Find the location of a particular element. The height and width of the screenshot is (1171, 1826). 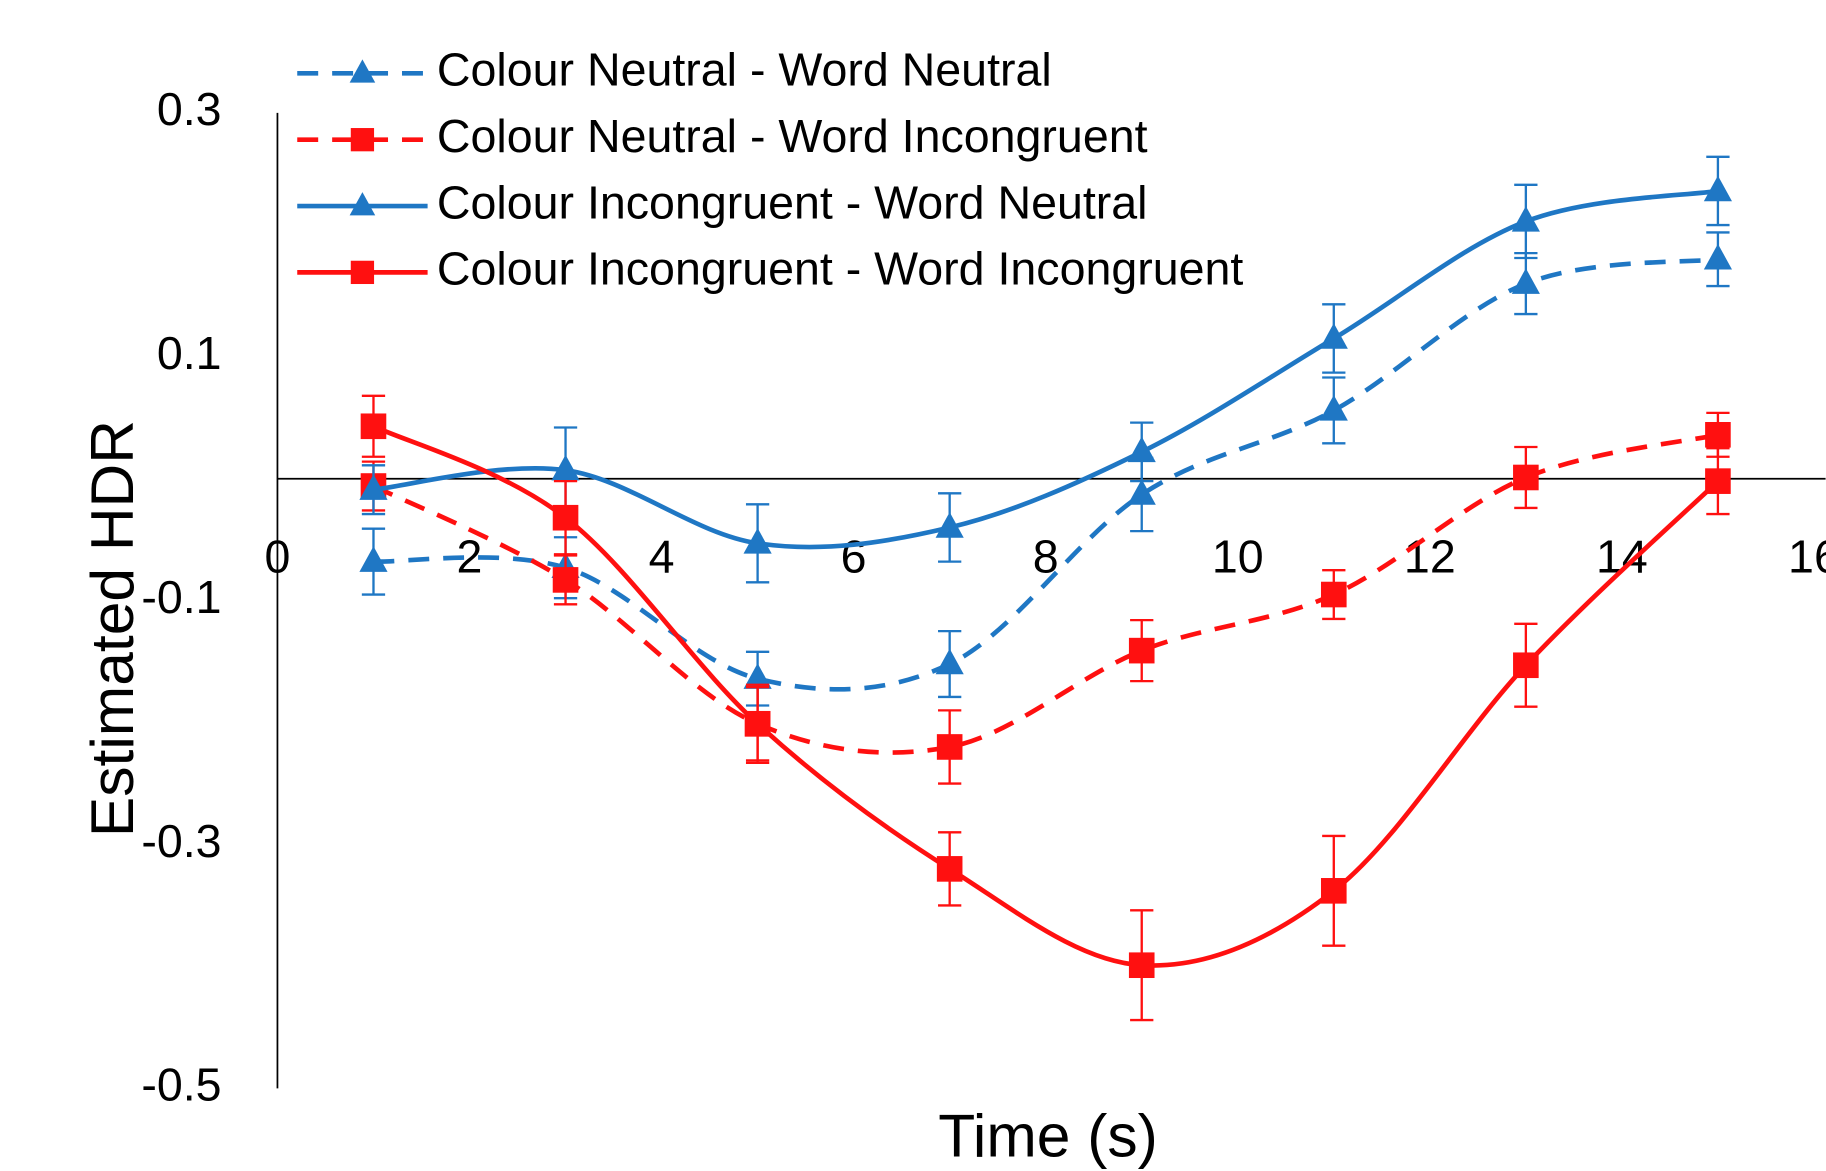

legend-item: Colour Incongruent - Word Incongruent is located at coordinates (770, 269).